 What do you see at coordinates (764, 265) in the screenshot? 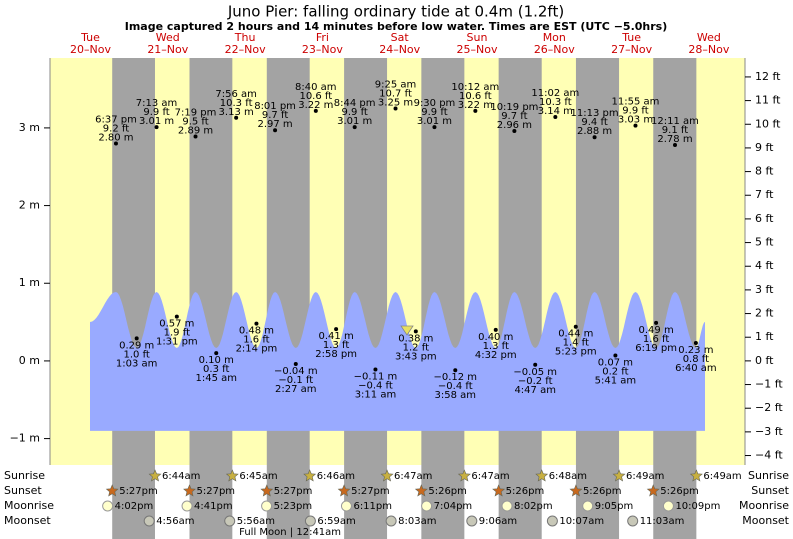
I see `y2-tick-label: 4 ft` at bounding box center [764, 265].